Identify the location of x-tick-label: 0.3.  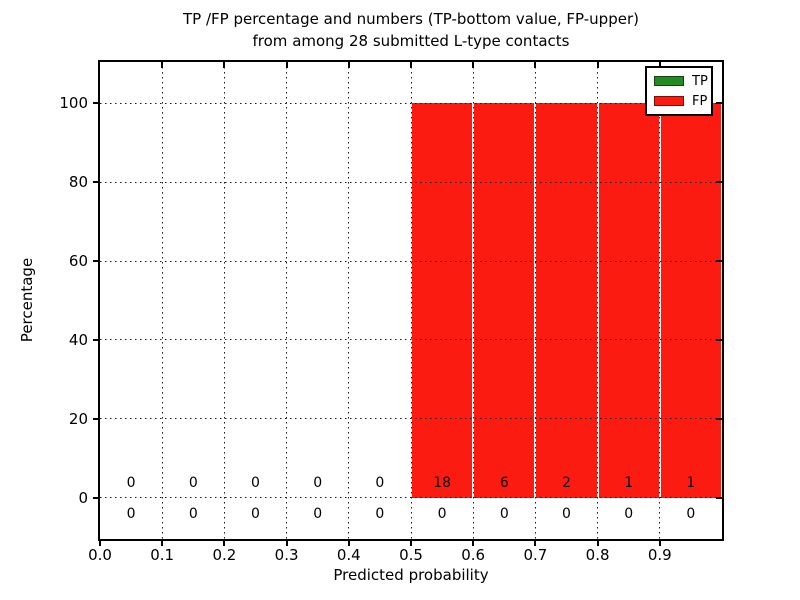
(286, 555).